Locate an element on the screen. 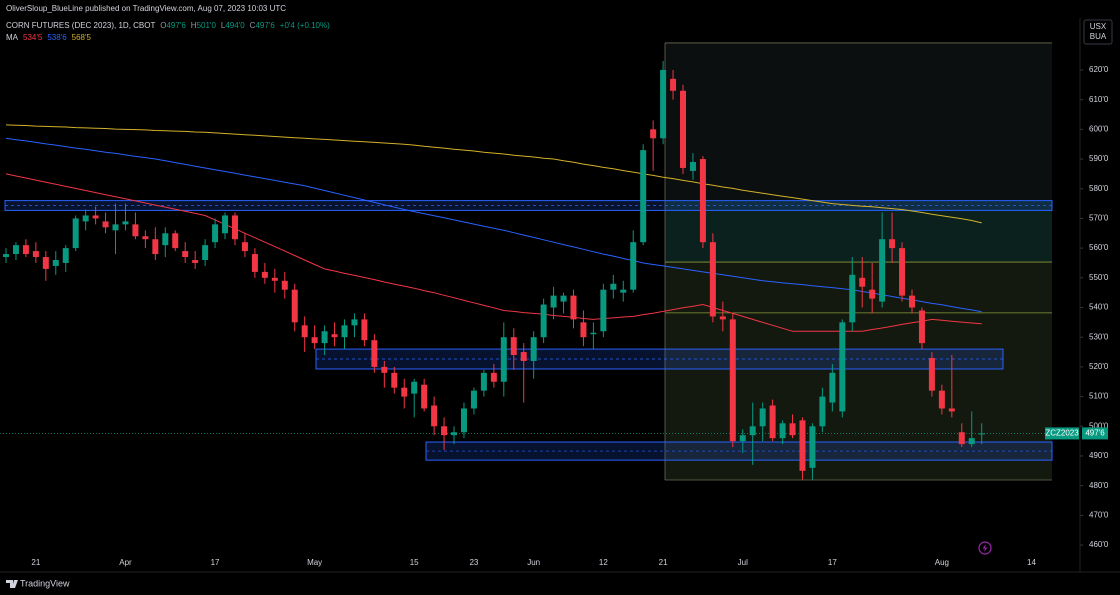  watermark: TradingView is located at coordinates (45, 583).